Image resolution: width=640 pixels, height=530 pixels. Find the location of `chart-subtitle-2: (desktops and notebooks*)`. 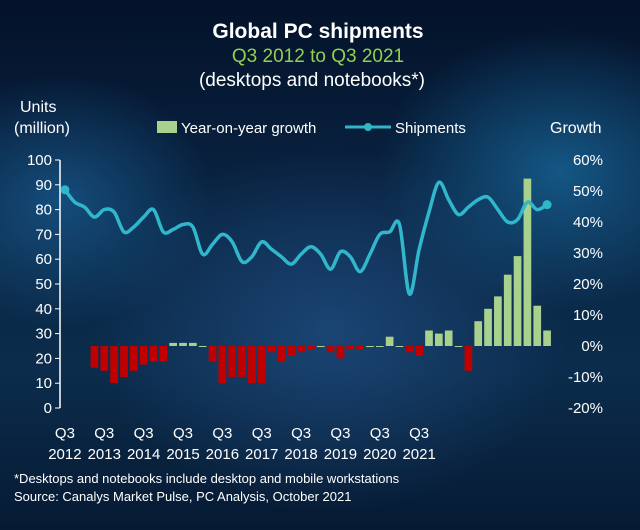

chart-subtitle-2: (desktops and notebooks*) is located at coordinates (312, 80).